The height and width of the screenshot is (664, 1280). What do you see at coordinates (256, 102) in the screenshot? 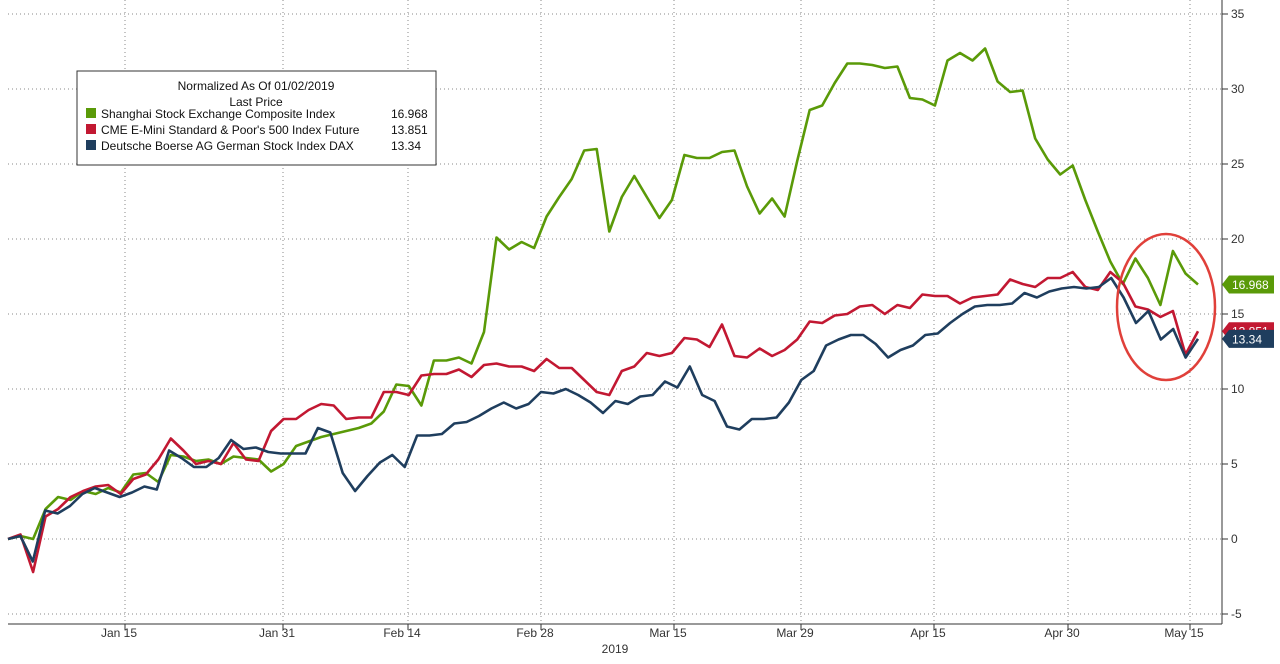
I see `legend-subtitle: Last Price` at bounding box center [256, 102].